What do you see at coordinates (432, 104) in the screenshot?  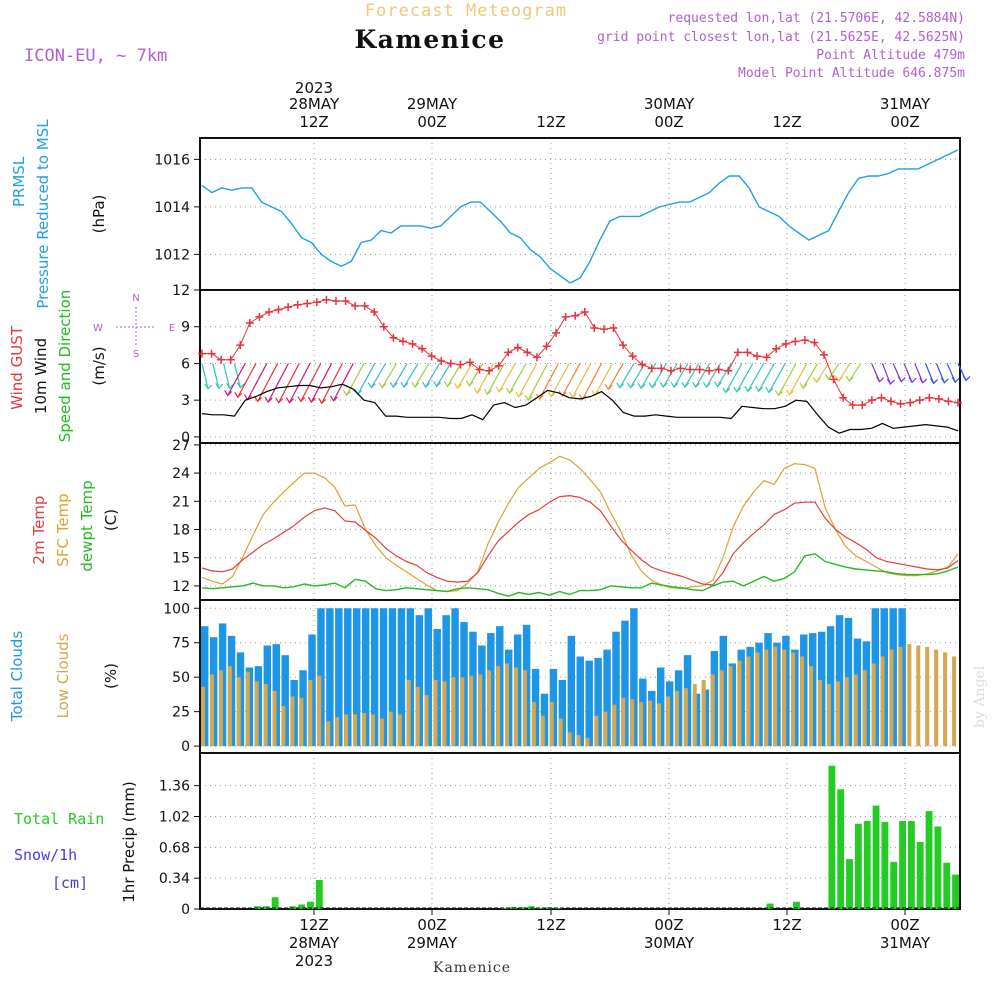 I see `top-axis-label: 29MAY` at bounding box center [432, 104].